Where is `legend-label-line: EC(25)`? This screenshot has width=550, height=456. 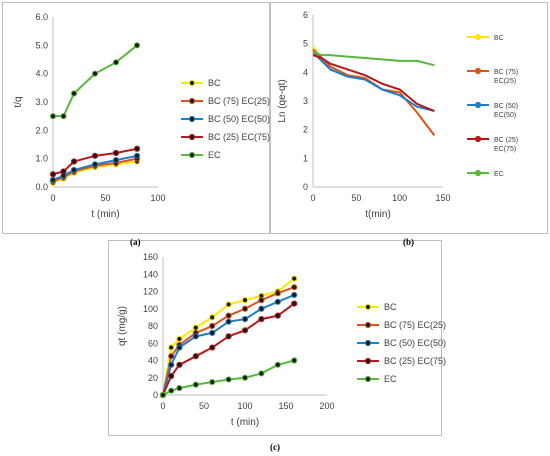
legend-label-line: EC(25) is located at coordinates (505, 81).